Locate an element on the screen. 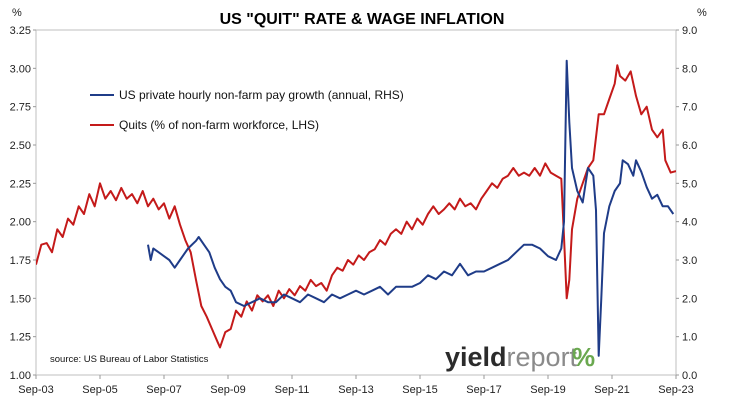 Image resolution: width=730 pixels, height=400 pixels. right-axis: 0.0 1.0 2.0 3.0 4.0 5.0 6.0 7.0 8.0 9.0 is located at coordinates (686, 203).